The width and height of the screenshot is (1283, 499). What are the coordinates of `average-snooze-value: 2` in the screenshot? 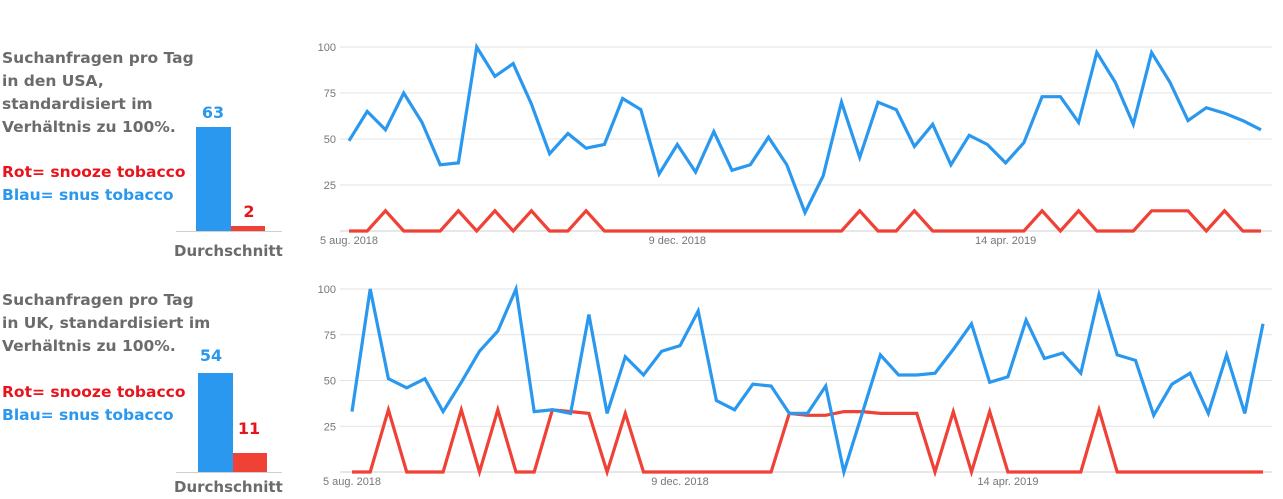 It's located at (249, 211).